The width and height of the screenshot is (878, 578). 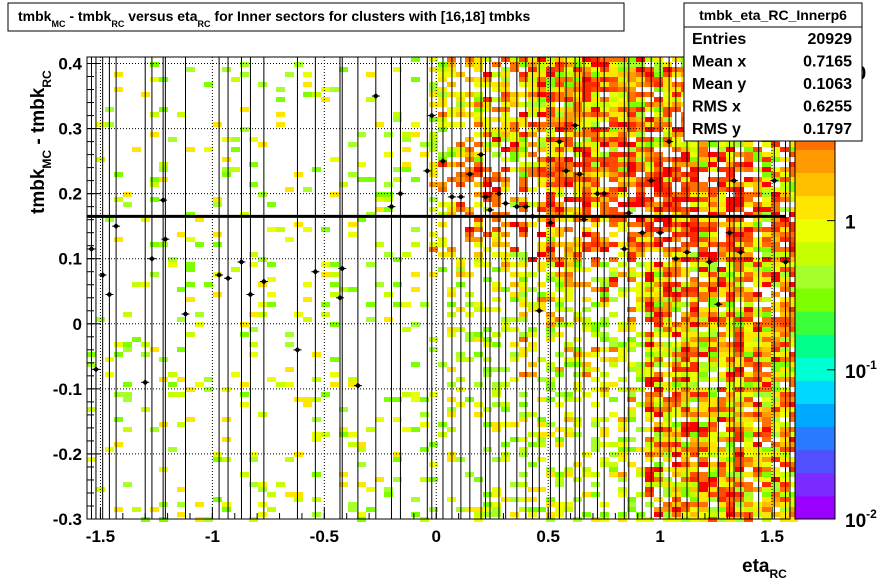 What do you see at coordinates (324, 536) in the screenshot?
I see `x-tick-label: -0.5` at bounding box center [324, 536].